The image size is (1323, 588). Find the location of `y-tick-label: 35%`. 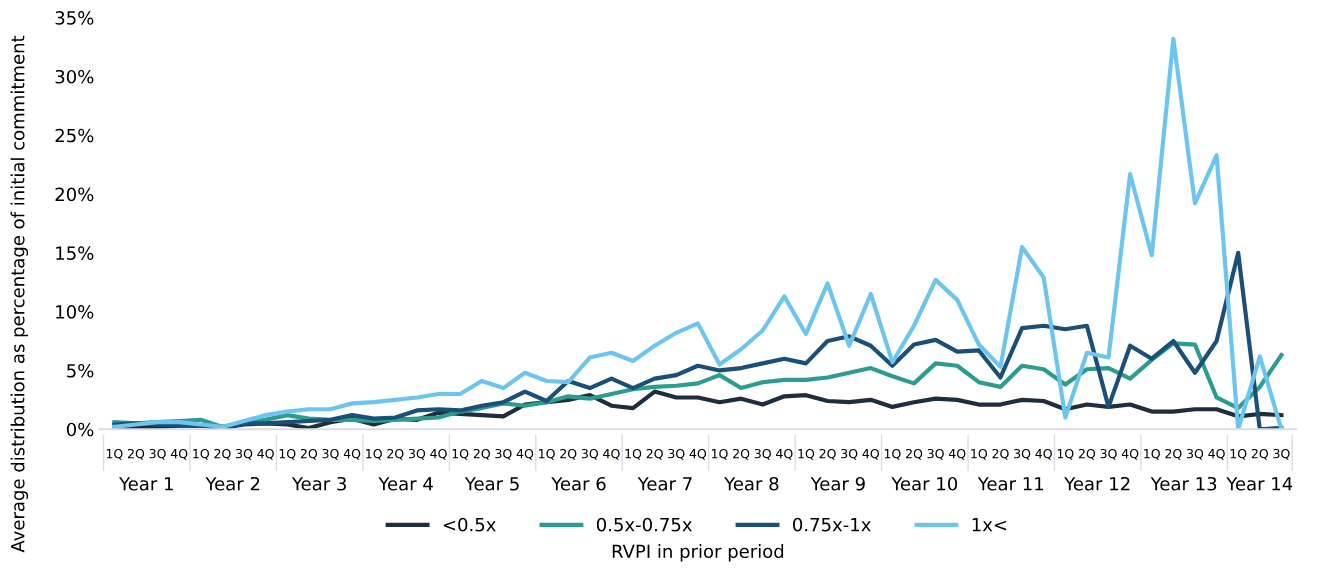

y-tick-label: 35% is located at coordinates (74, 18).